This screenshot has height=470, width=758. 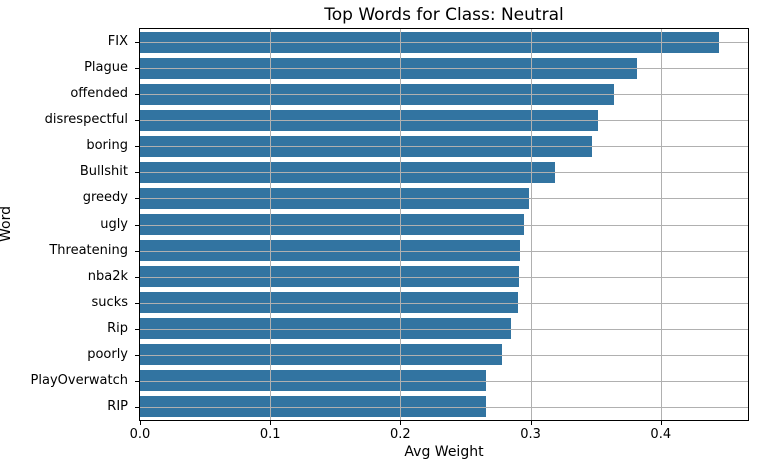 I want to click on y-tick-label-Plague: Plague, so click(x=106, y=68).